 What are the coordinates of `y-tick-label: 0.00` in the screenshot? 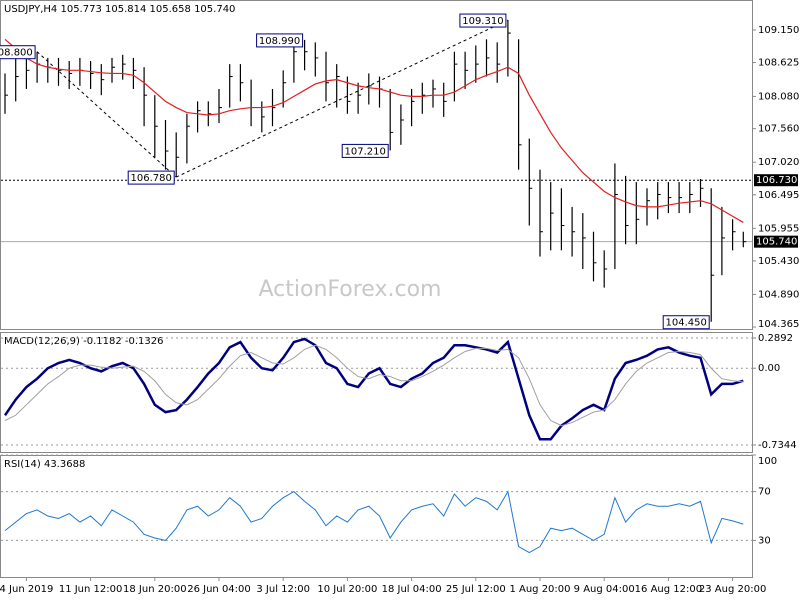 It's located at (769, 368).